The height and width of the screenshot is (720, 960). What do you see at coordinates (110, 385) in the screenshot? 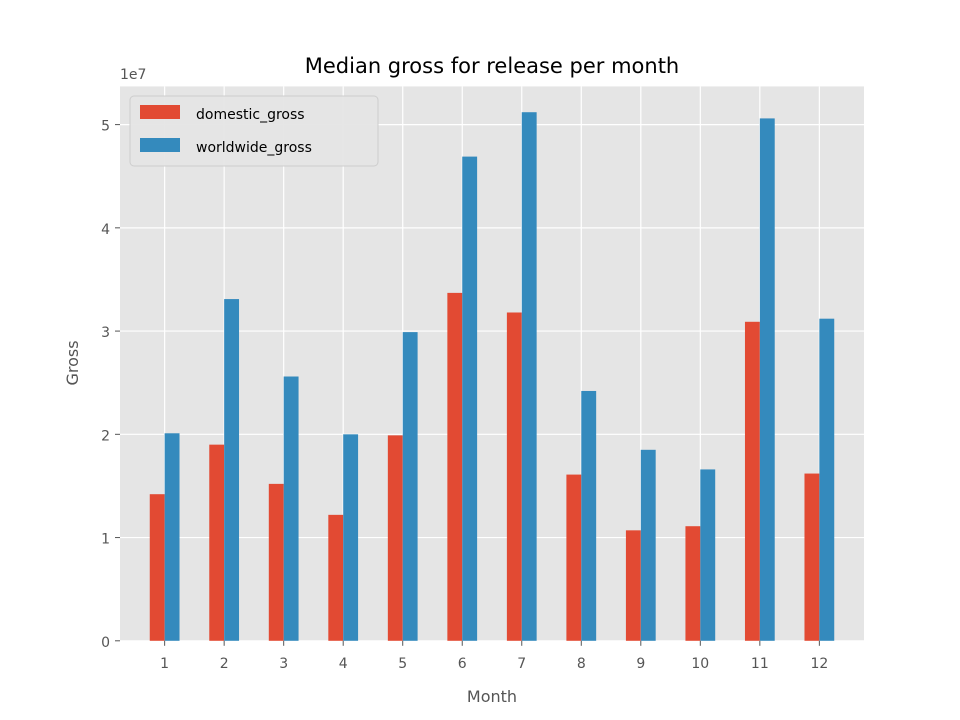
I see `y-axis-ticks: 0 1 2 3 4 5` at bounding box center [110, 385].